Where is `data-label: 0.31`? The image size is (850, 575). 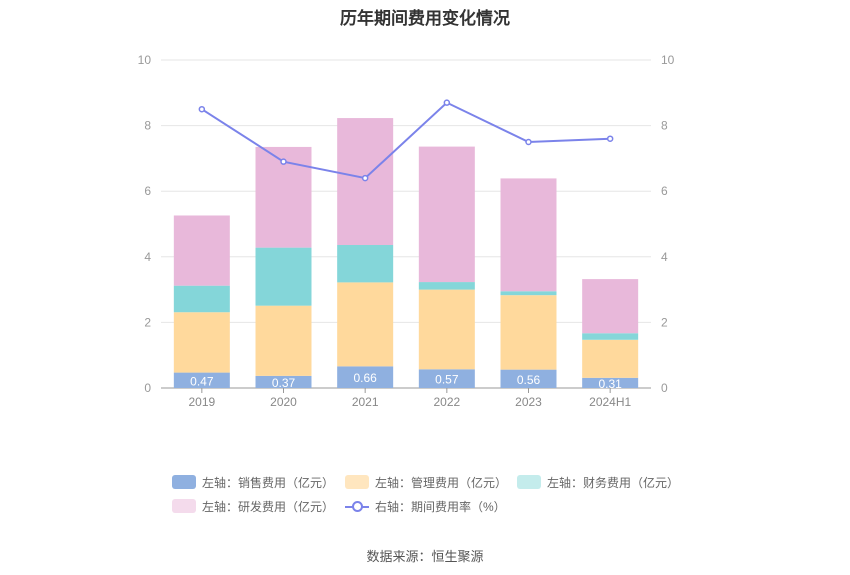 data-label: 0.31 is located at coordinates (610, 384).